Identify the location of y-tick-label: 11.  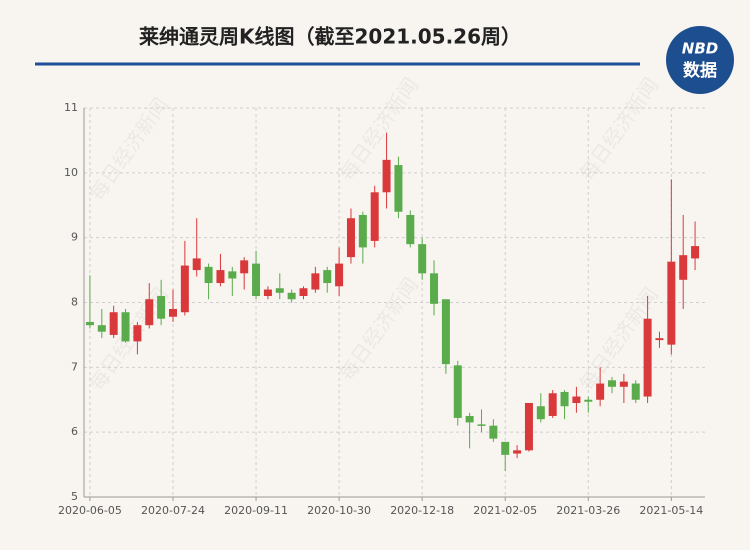
(71, 107).